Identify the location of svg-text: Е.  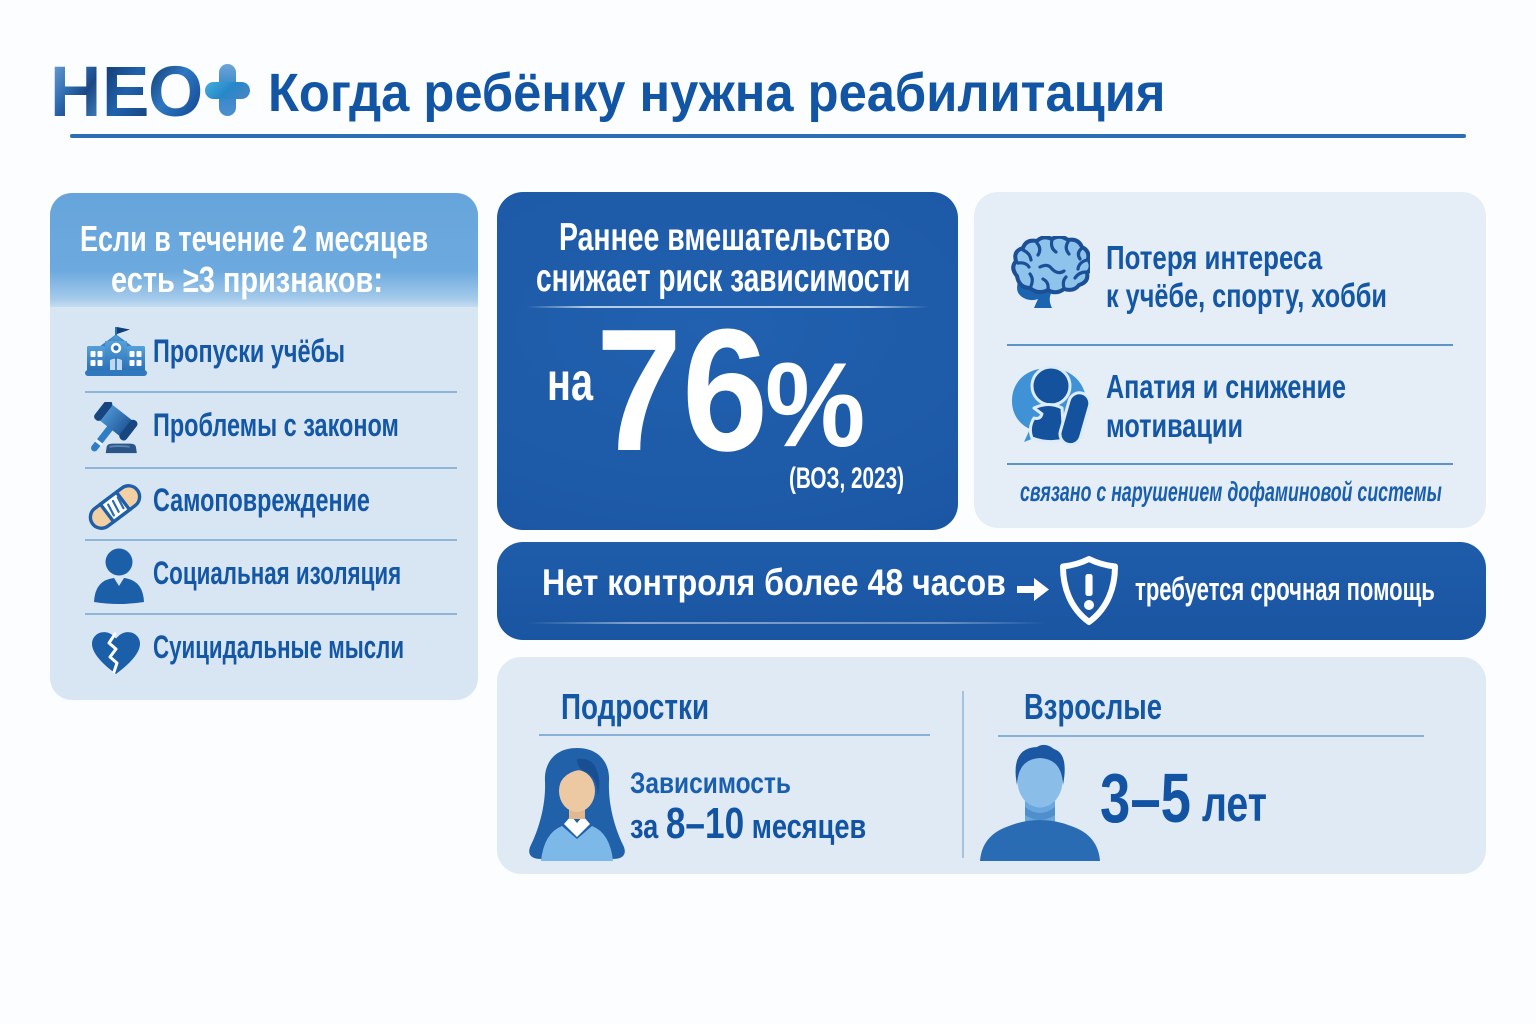
(125, 88).